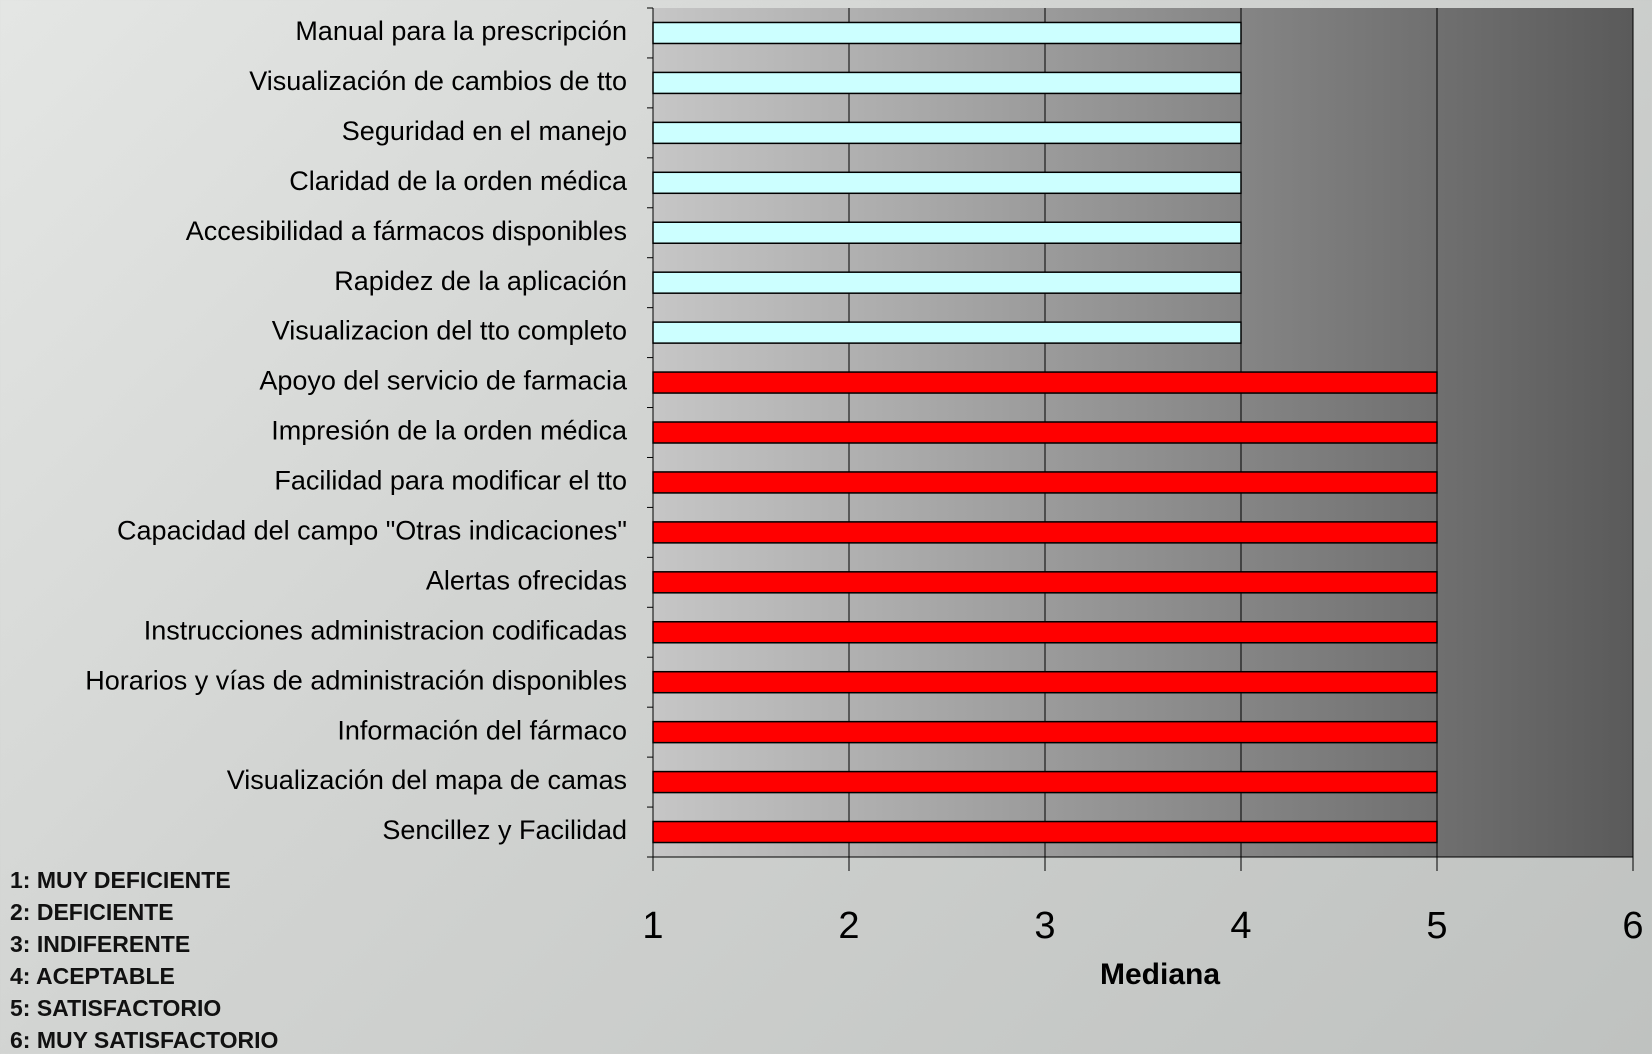  Describe the element at coordinates (848, 926) in the screenshot. I see `x-tick-label: 2` at that location.